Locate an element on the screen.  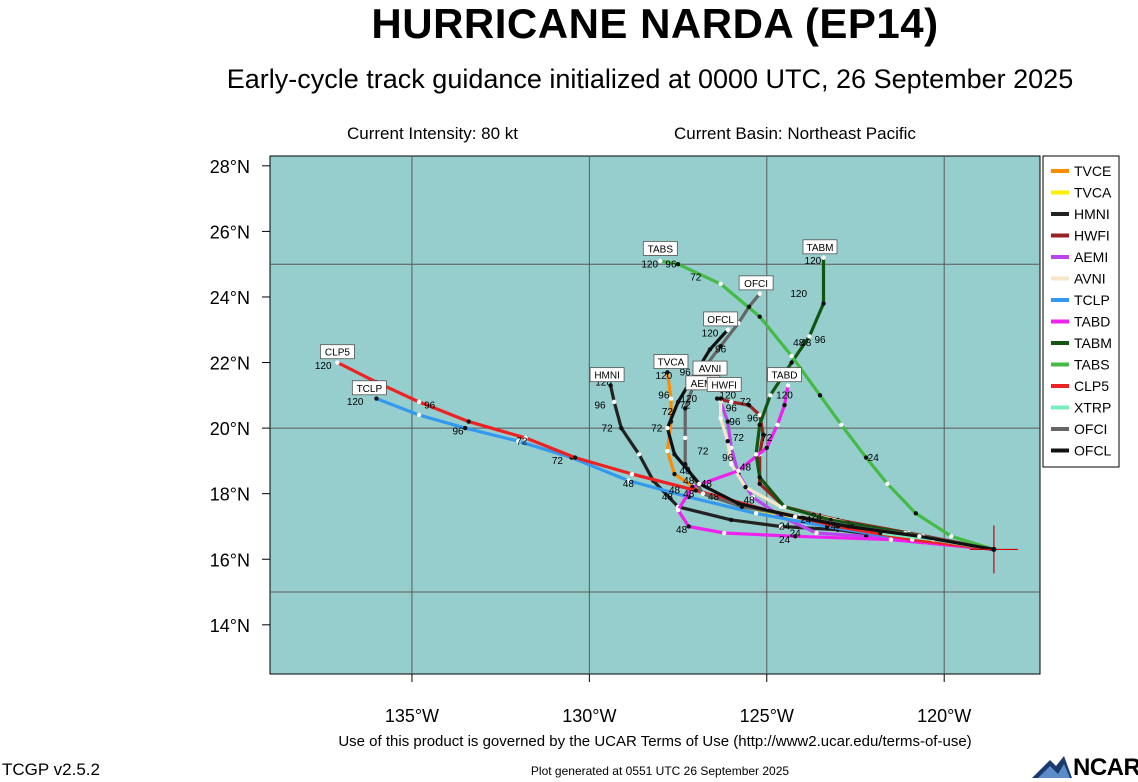
current-intensity: Current Intensity: 80 kt is located at coordinates (433, 133).